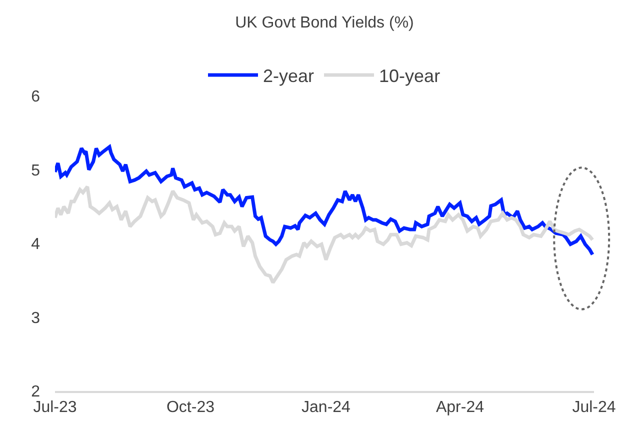  I want to click on legend-label: 2-year, so click(288, 76).